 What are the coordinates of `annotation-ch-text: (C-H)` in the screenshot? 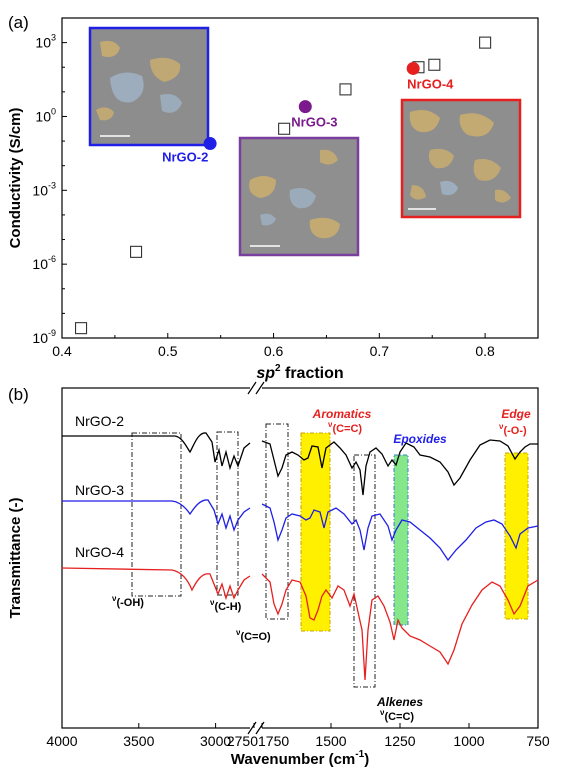 It's located at (227, 607).